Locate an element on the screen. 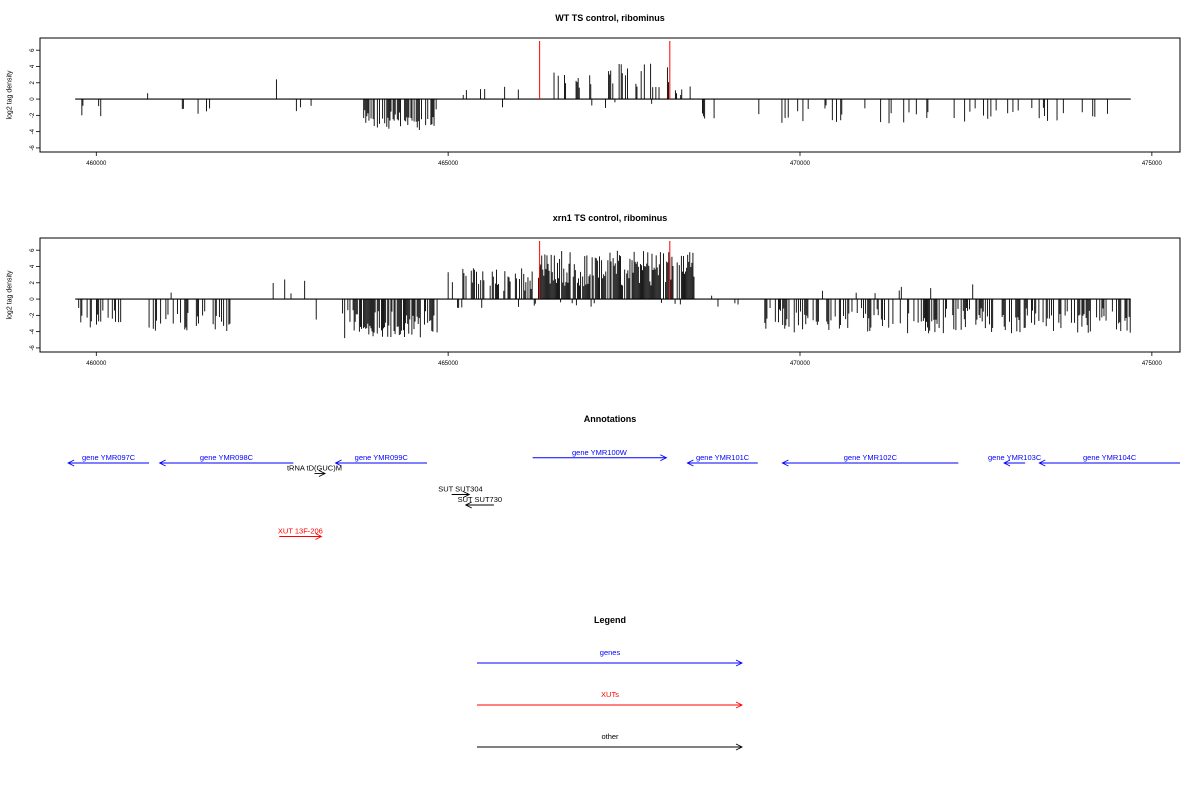  legend-label: other is located at coordinates (610, 736).